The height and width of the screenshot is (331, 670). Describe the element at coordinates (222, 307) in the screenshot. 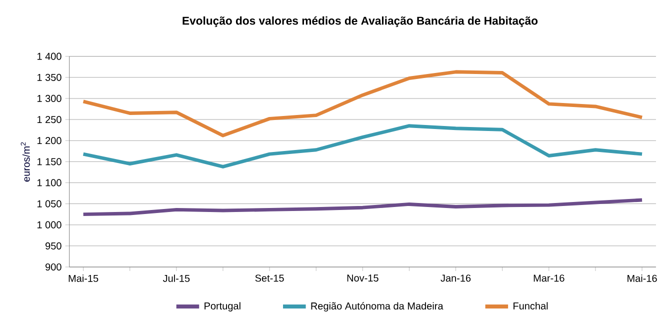

I see `legend-label: Portugal` at that location.